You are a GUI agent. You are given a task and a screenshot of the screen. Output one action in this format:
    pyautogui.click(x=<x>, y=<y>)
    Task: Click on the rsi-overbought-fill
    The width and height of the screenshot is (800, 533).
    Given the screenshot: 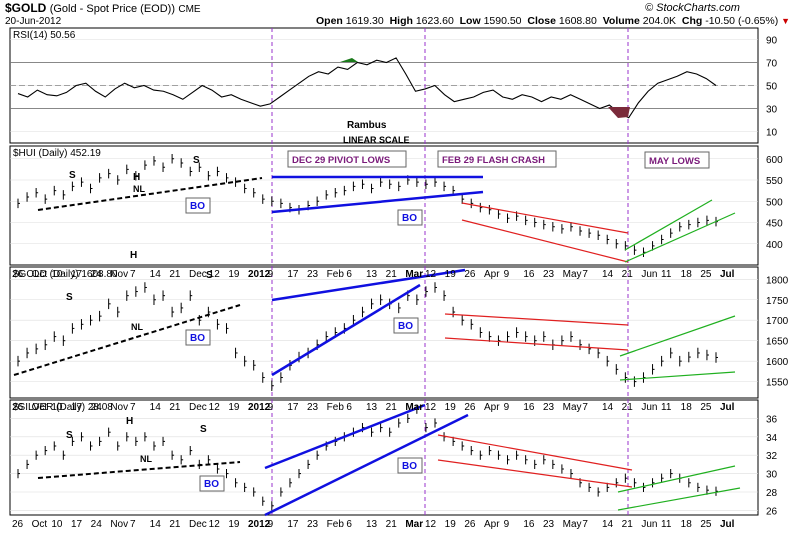 What is the action you would take?
    pyautogui.click(x=349, y=60)
    